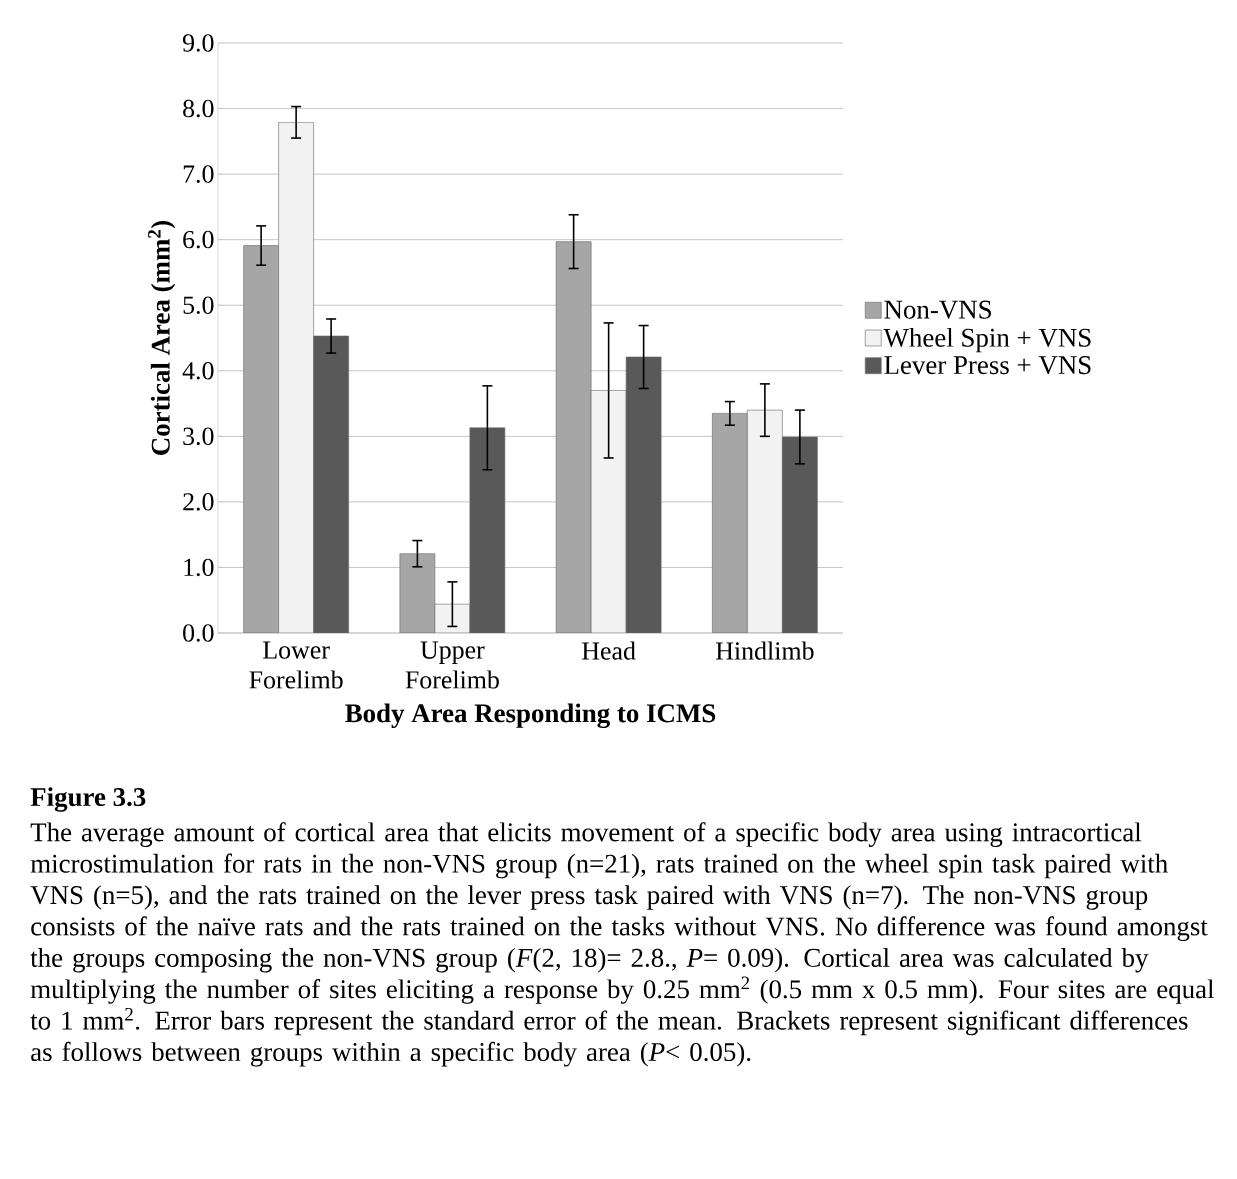 The height and width of the screenshot is (1179, 1237). What do you see at coordinates (198, 633) in the screenshot?
I see `y-tick-label: 0.0` at bounding box center [198, 633].